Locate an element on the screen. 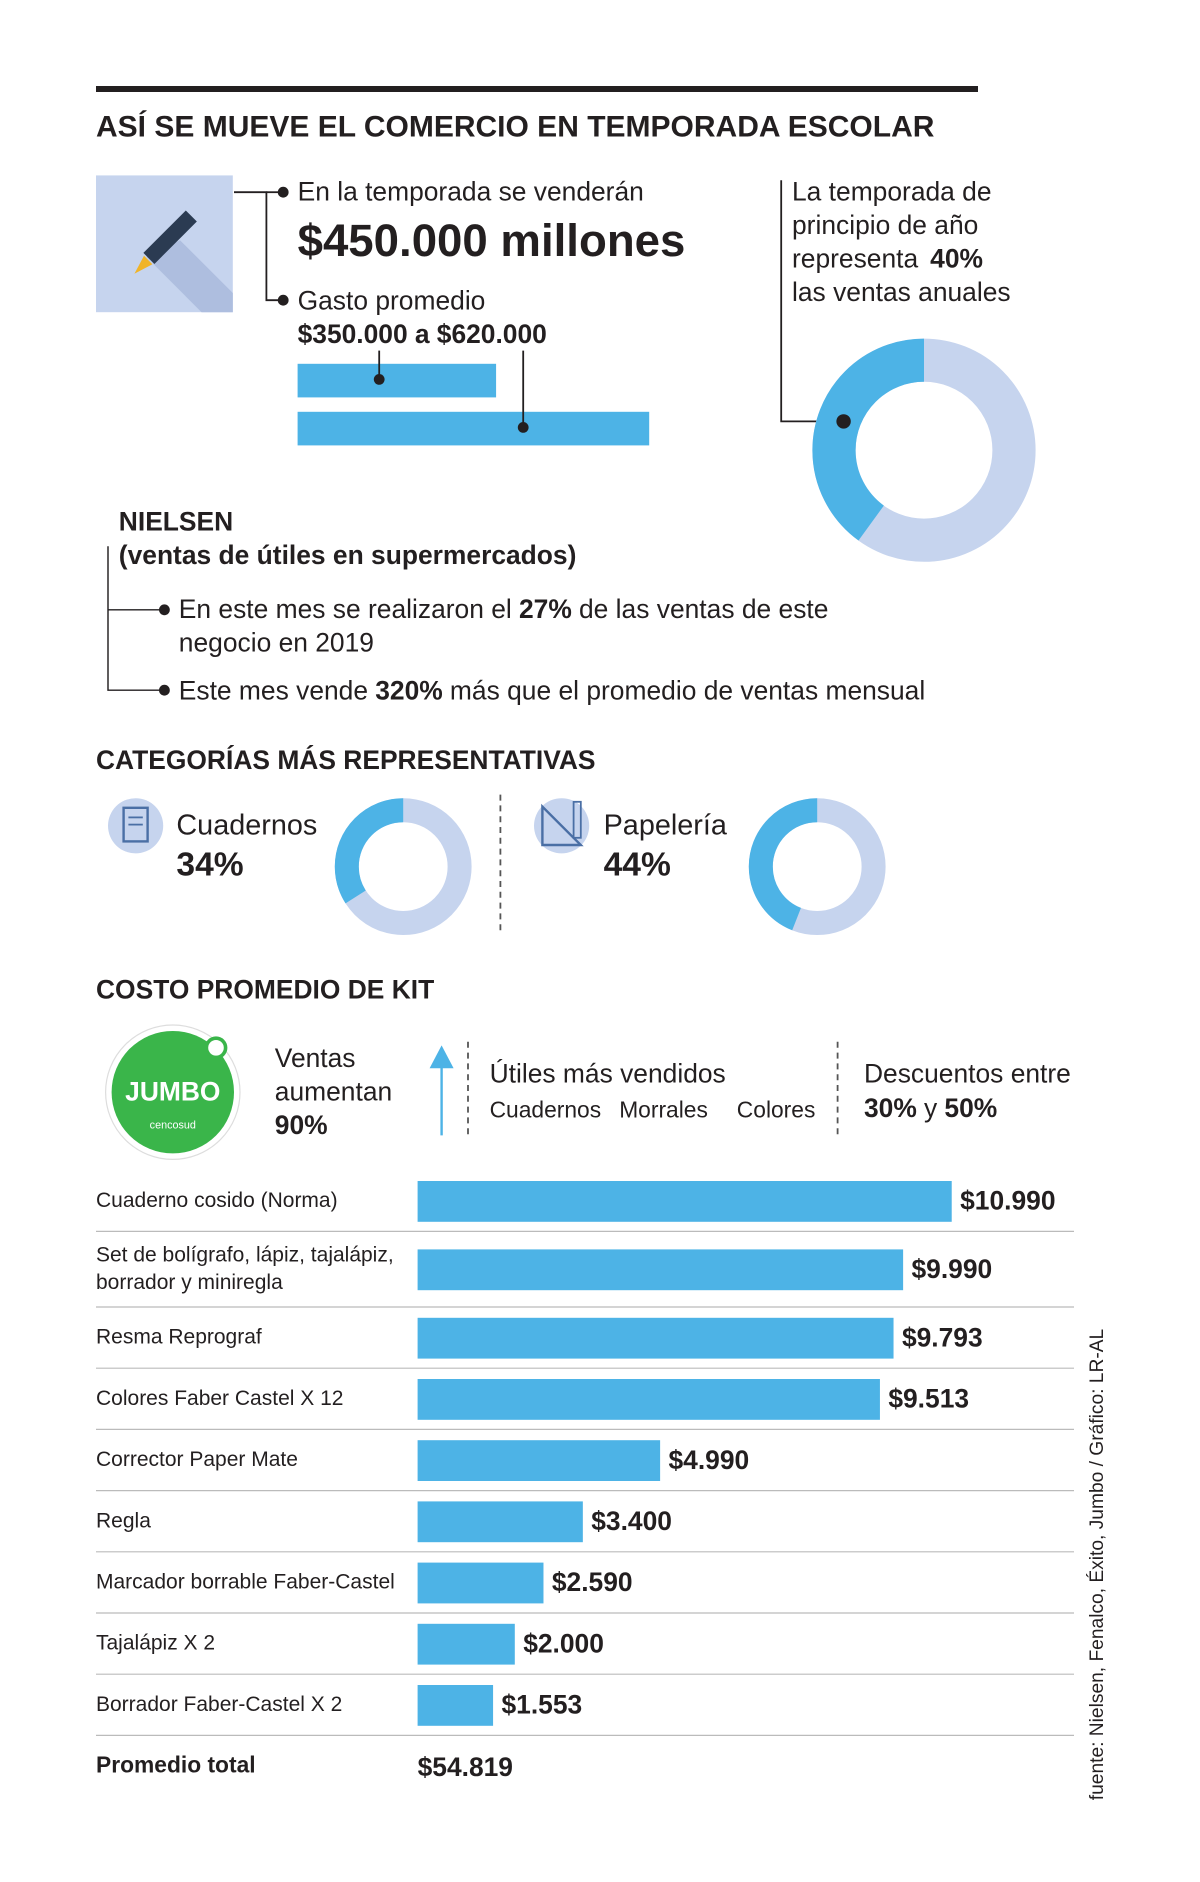 Image resolution: width=1200 pixels, height=1882 pixels. season-text: En la temporada se venderán is located at coordinates (471, 191).